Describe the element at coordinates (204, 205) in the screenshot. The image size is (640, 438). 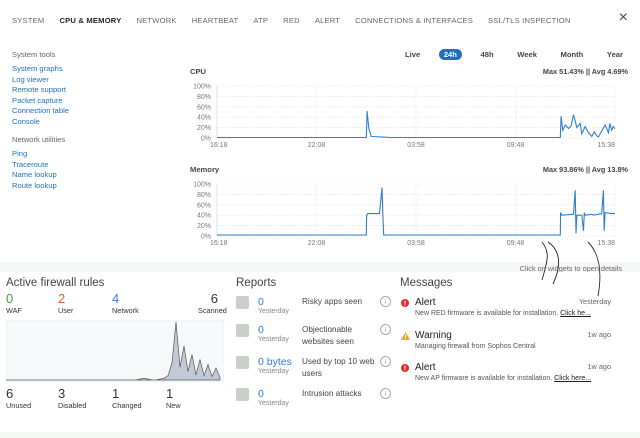
I see `y-tick-label: 60%` at that location.